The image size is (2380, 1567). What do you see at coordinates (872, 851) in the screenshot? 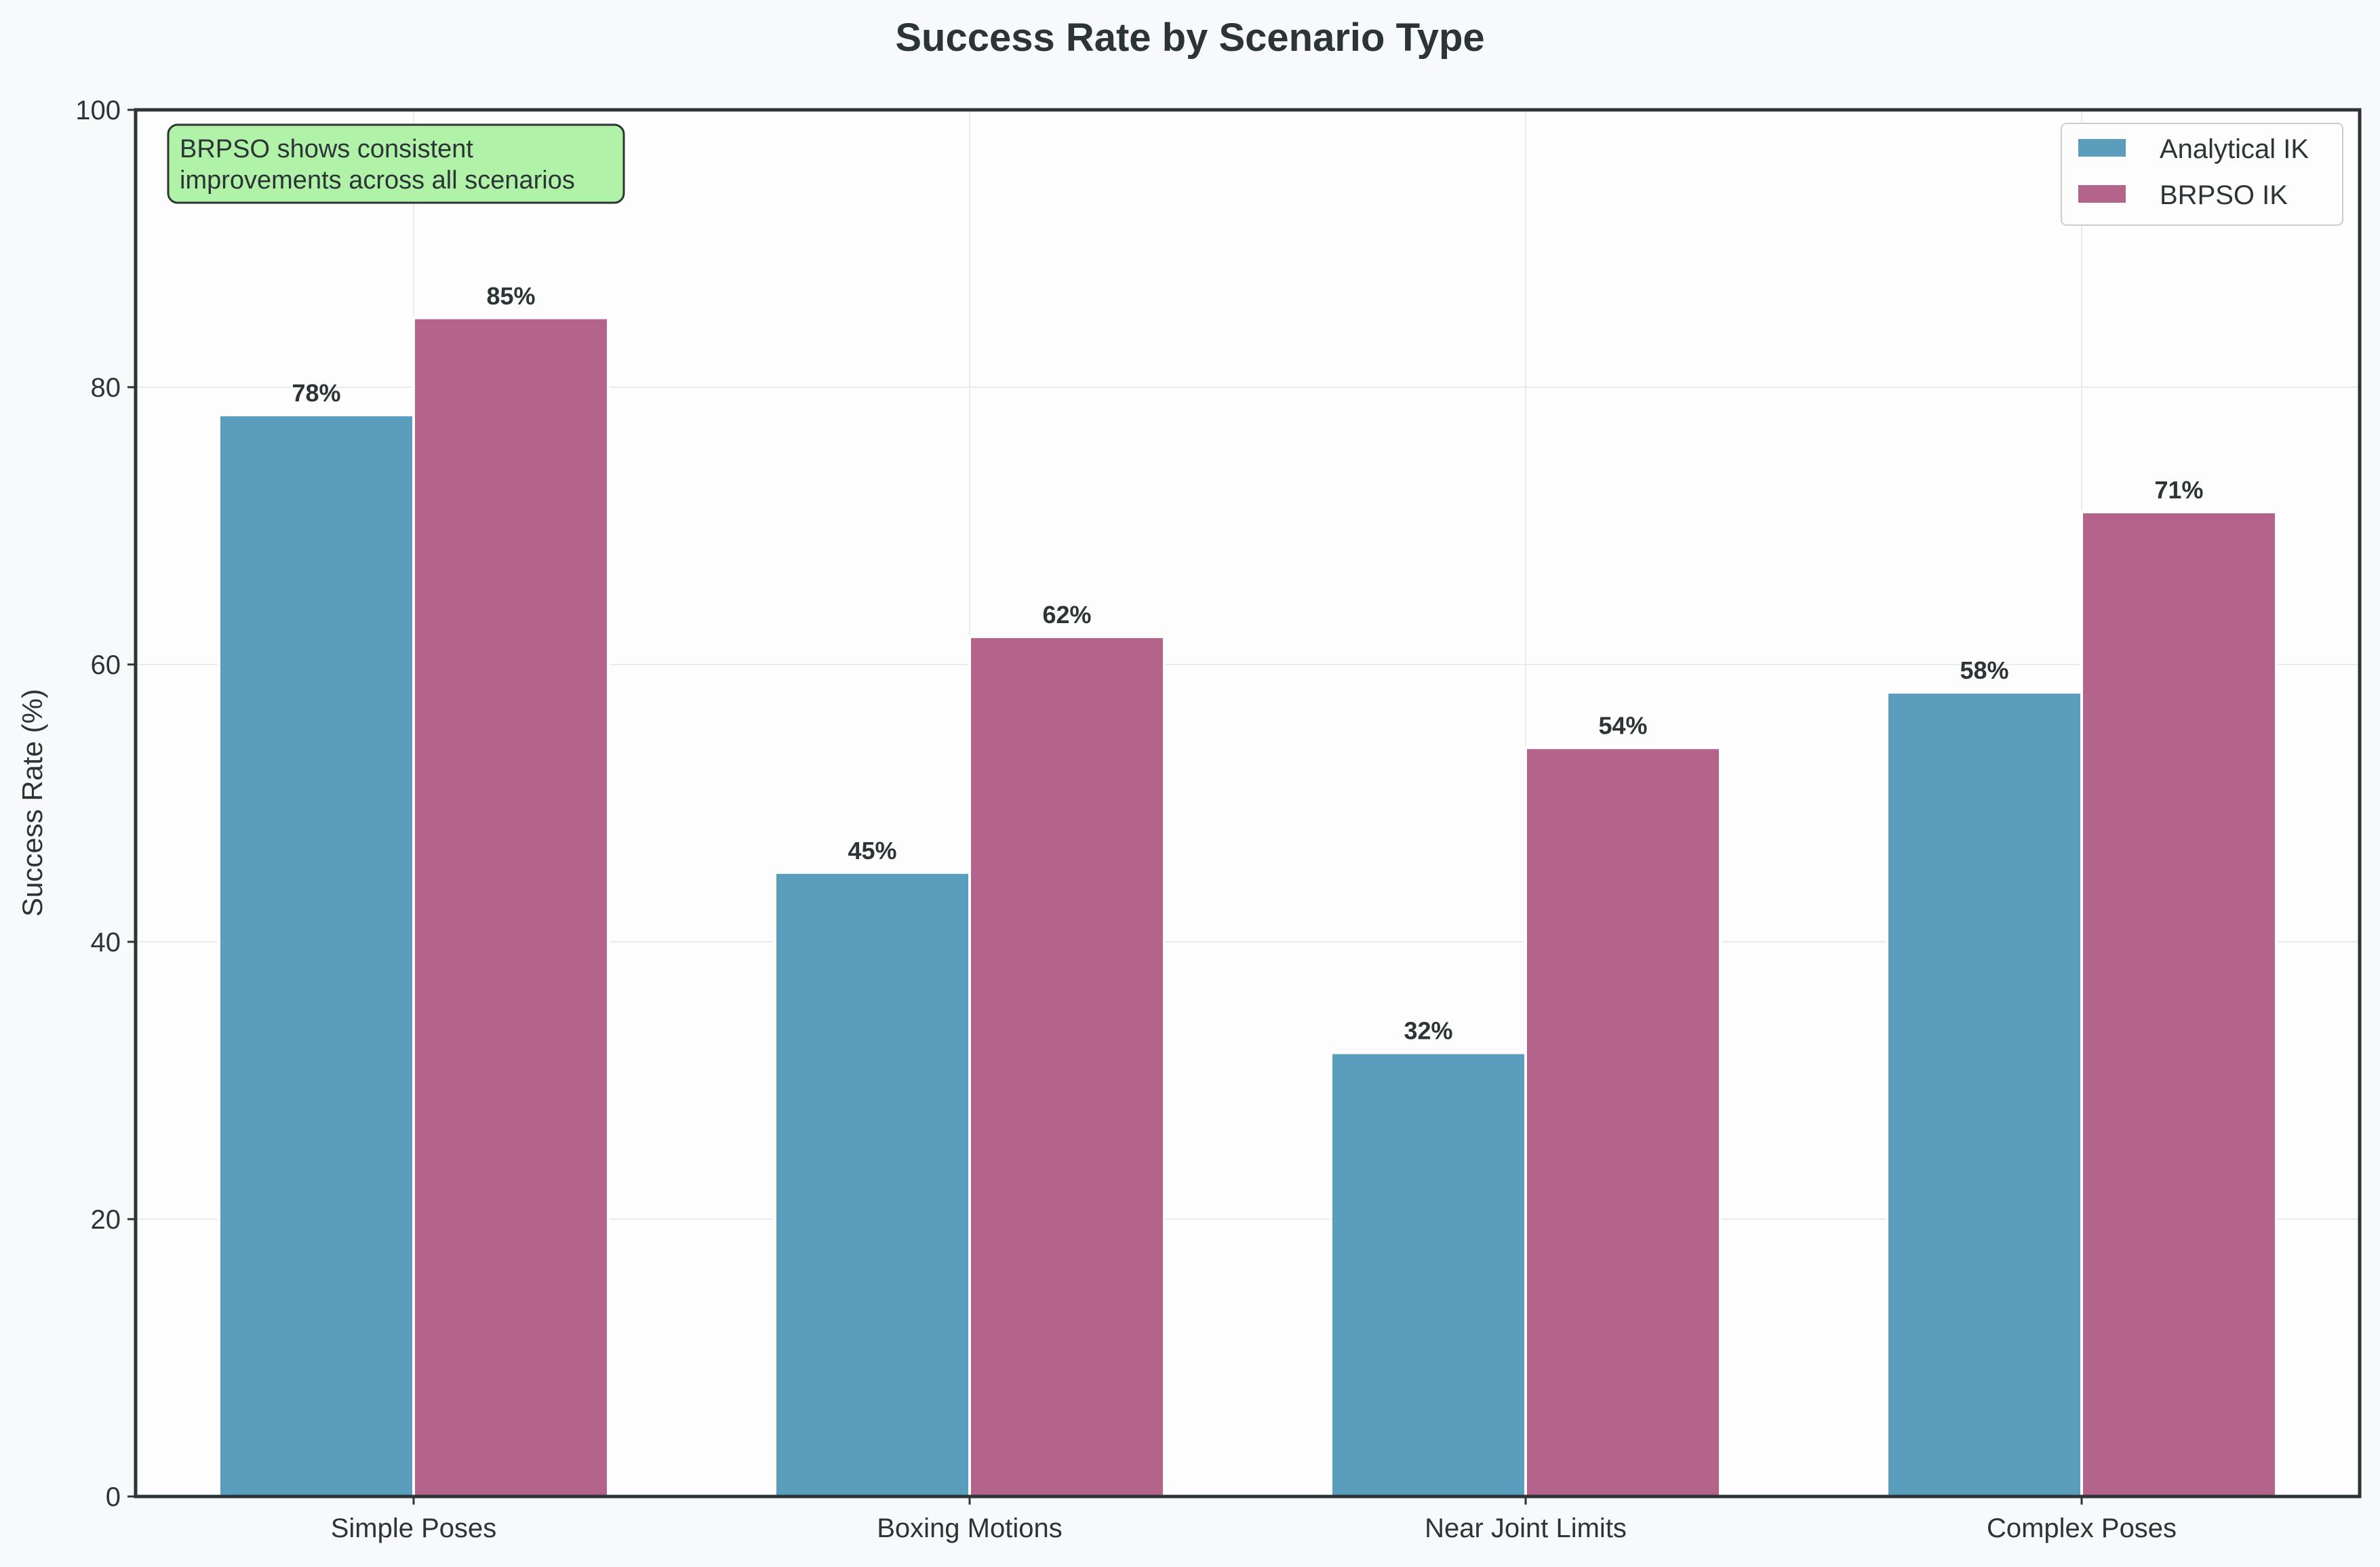
I see `bar-label-analytical-ik-boxing-motions: 45%` at bounding box center [872, 851].